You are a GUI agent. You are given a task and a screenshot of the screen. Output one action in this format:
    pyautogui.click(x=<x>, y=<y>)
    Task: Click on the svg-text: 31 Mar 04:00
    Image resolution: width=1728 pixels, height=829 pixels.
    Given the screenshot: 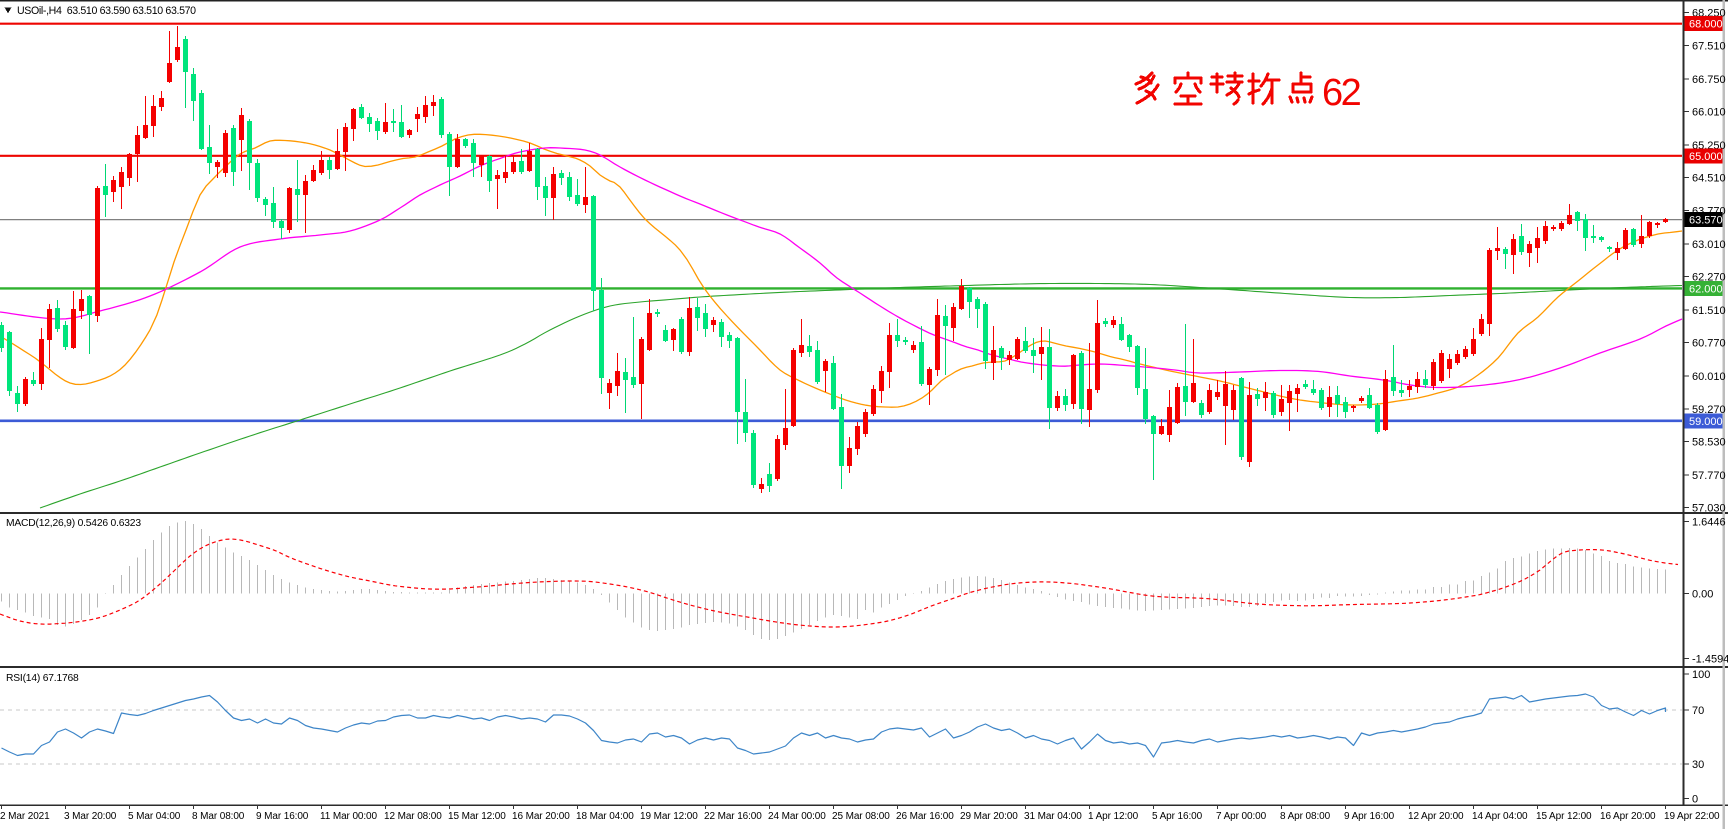 What is the action you would take?
    pyautogui.click(x=1053, y=816)
    